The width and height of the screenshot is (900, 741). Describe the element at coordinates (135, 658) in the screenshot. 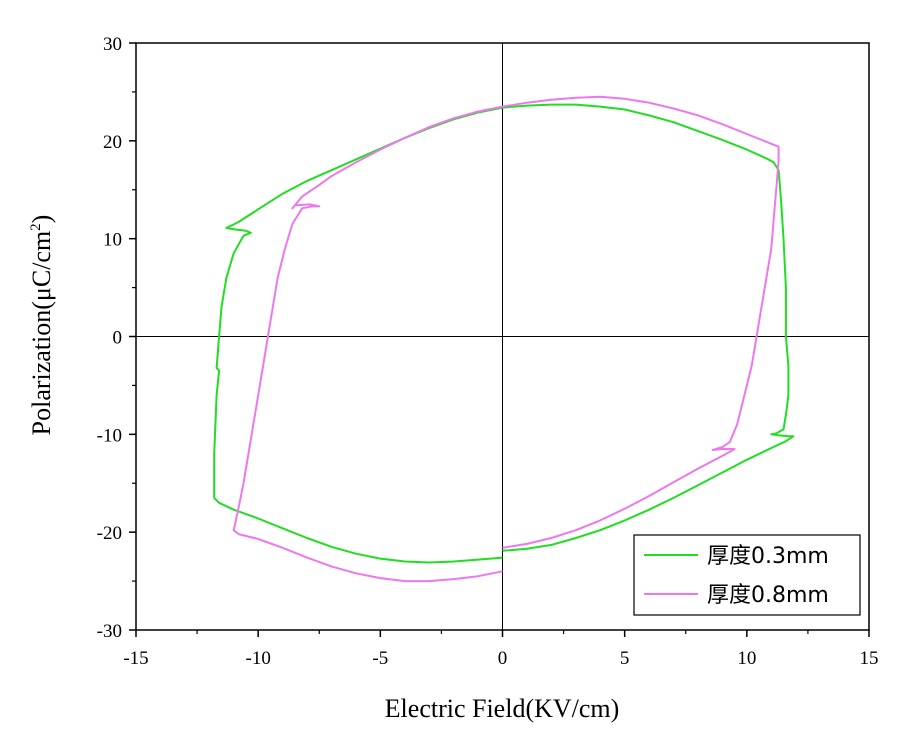

I see `x-tick-label: -15` at that location.